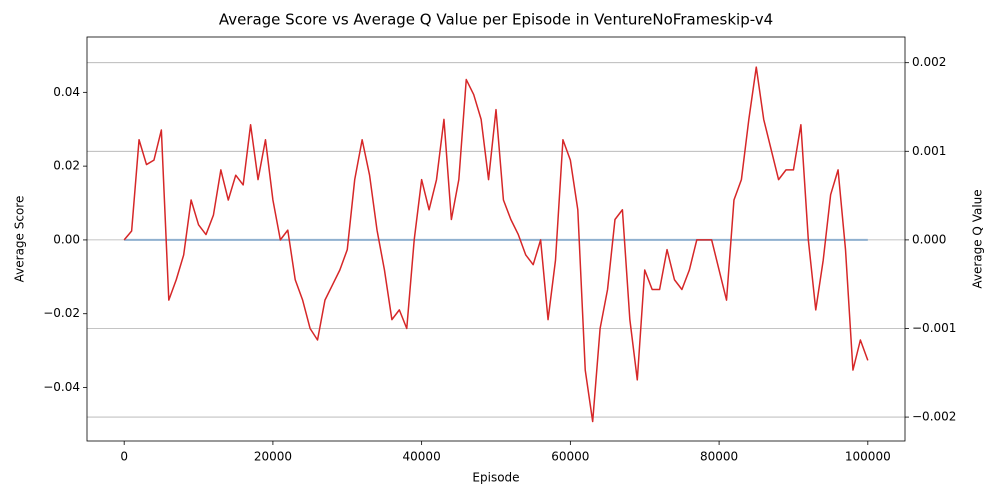 The image size is (1000, 500). What do you see at coordinates (929, 239) in the screenshot?
I see `y2-tick-label: 0.000` at bounding box center [929, 239].